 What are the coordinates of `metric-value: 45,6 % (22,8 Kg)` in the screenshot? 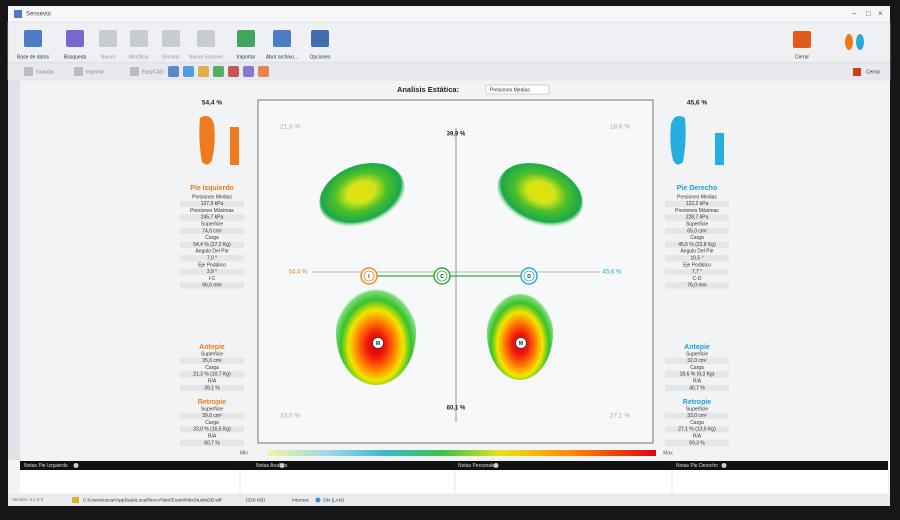 It's located at (697, 245).